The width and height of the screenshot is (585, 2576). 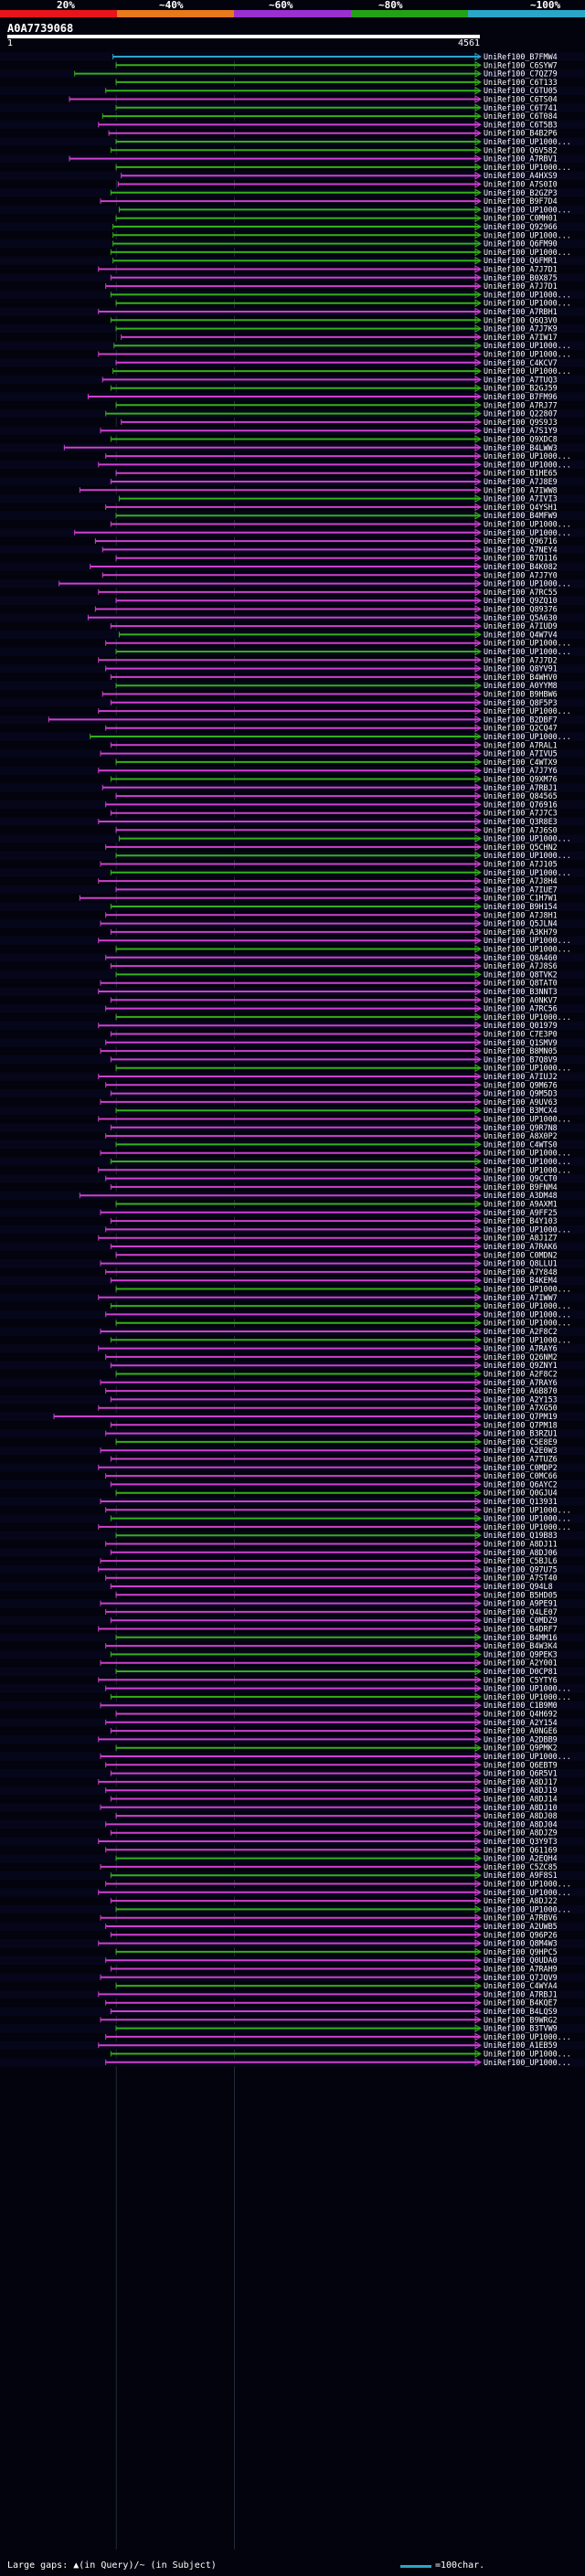 What do you see at coordinates (521, 1807) in the screenshot?
I see `hit-label: UniRef100_A8DJ10` at bounding box center [521, 1807].